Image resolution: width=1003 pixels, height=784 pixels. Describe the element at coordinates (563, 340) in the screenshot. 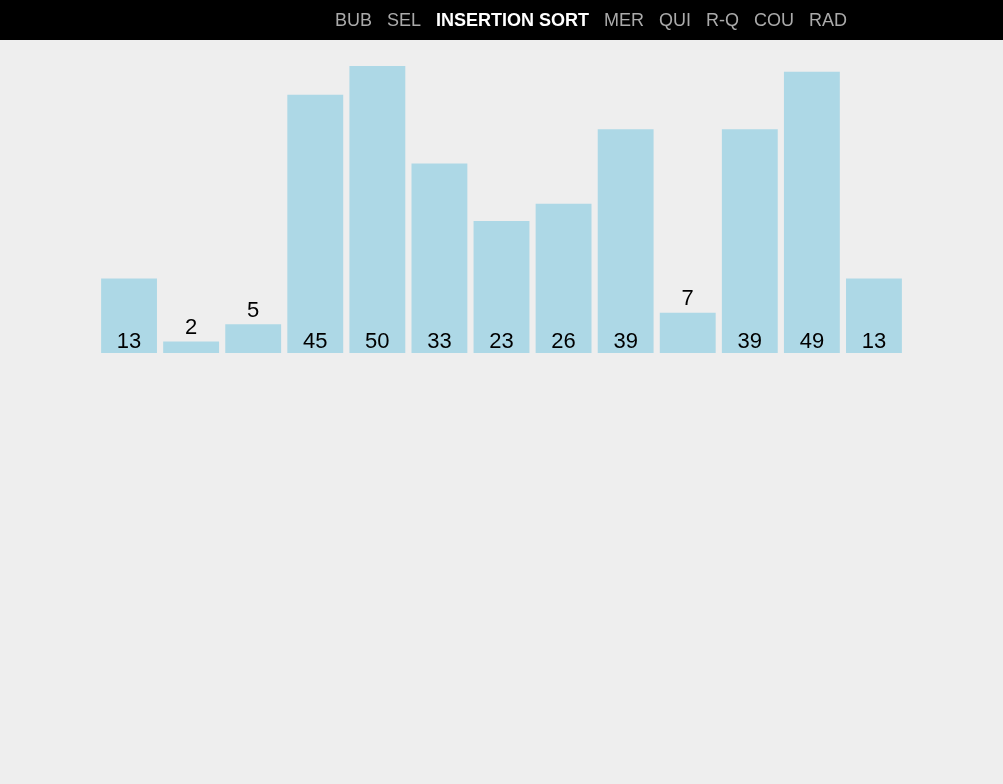

I see `data-label: 26` at that location.